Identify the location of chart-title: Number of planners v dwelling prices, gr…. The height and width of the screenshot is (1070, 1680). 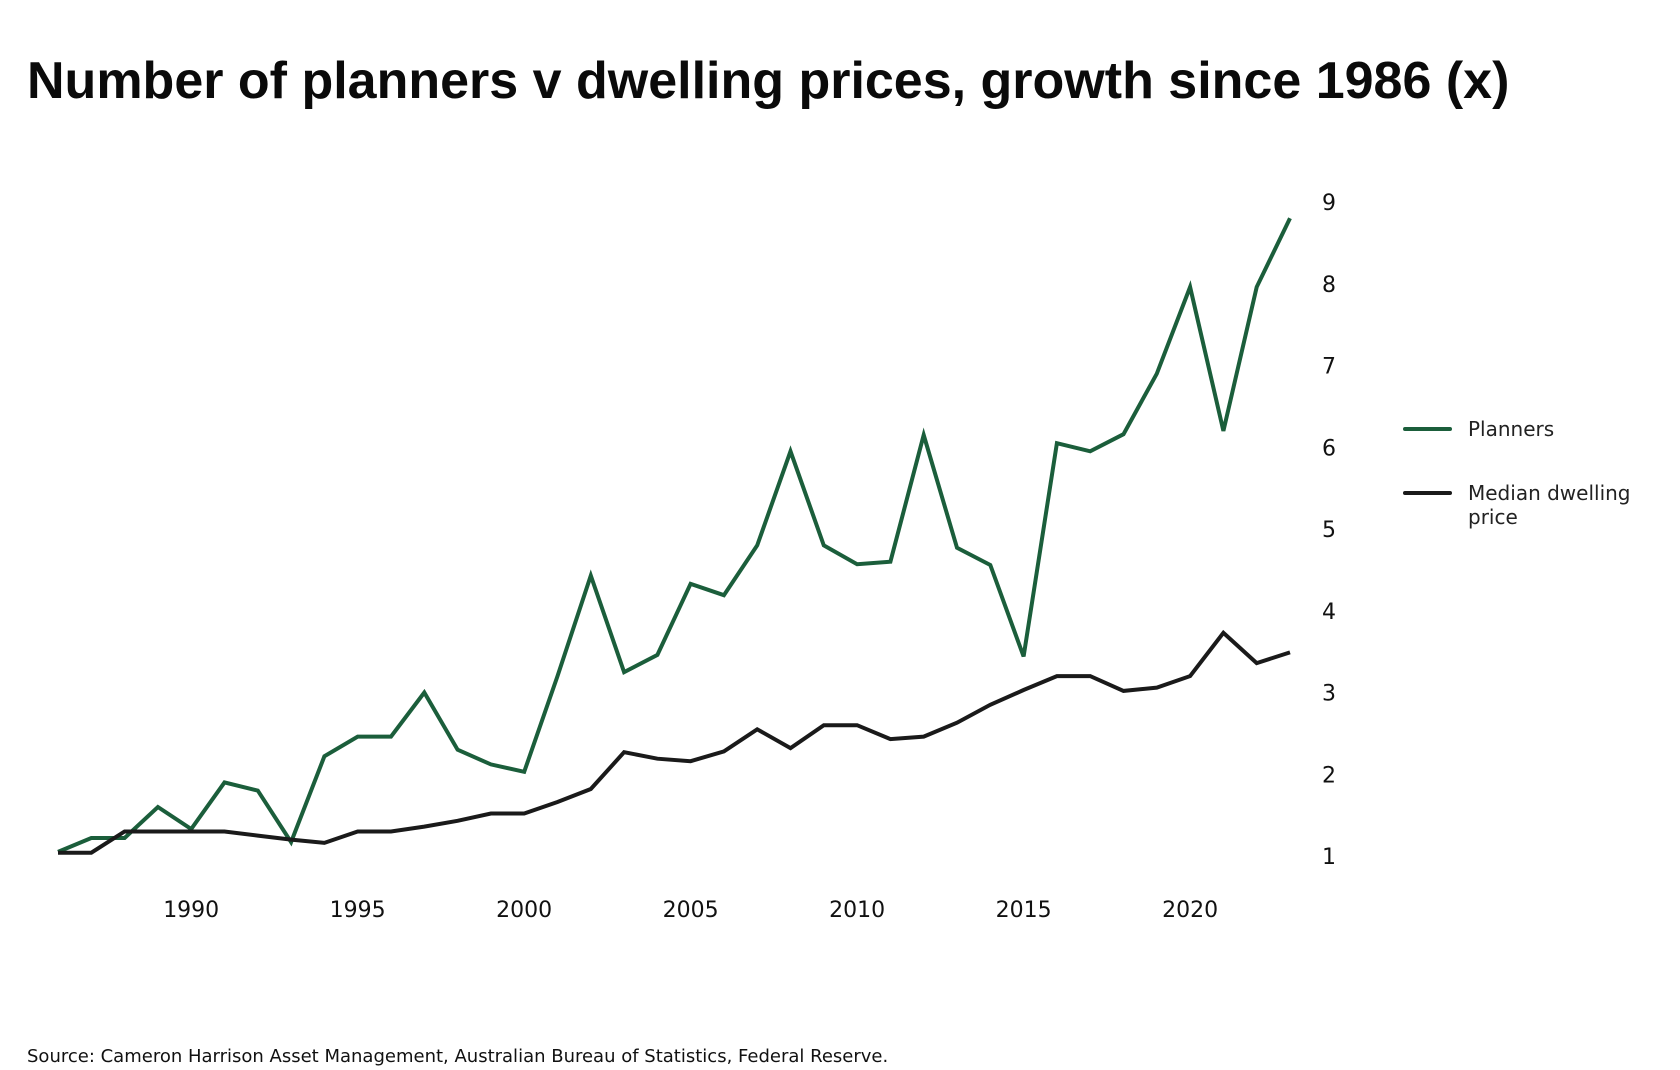
(768, 81).